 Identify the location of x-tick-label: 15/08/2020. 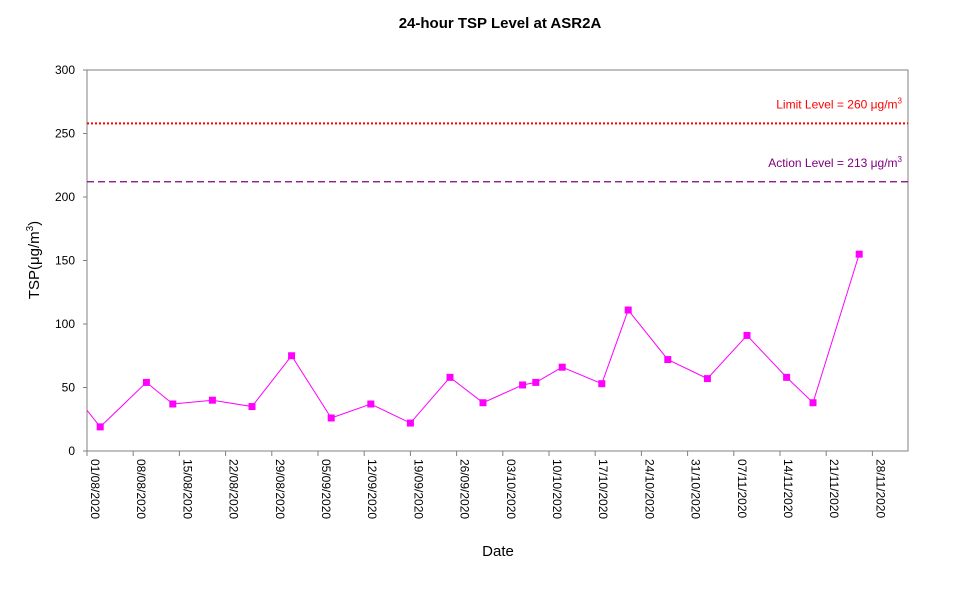
(187, 489).